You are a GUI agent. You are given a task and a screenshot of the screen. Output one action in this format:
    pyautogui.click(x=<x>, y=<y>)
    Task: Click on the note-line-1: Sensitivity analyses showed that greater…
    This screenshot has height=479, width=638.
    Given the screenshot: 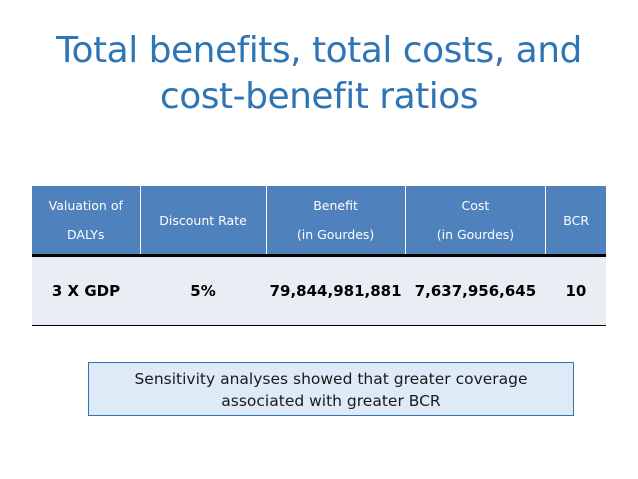 What is the action you would take?
    pyautogui.click(x=331, y=379)
    